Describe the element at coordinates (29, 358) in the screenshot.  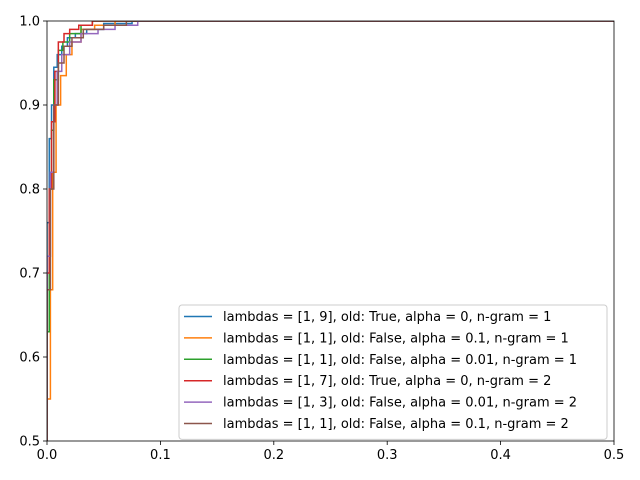
I see `y-tick-label: 0.6` at that location.